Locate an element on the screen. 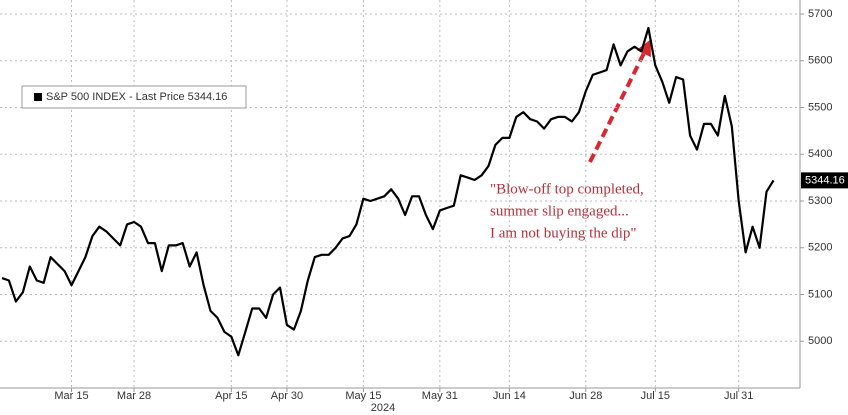 This screenshot has width=848, height=415. x-axis-label: 2024 is located at coordinates (383, 408).